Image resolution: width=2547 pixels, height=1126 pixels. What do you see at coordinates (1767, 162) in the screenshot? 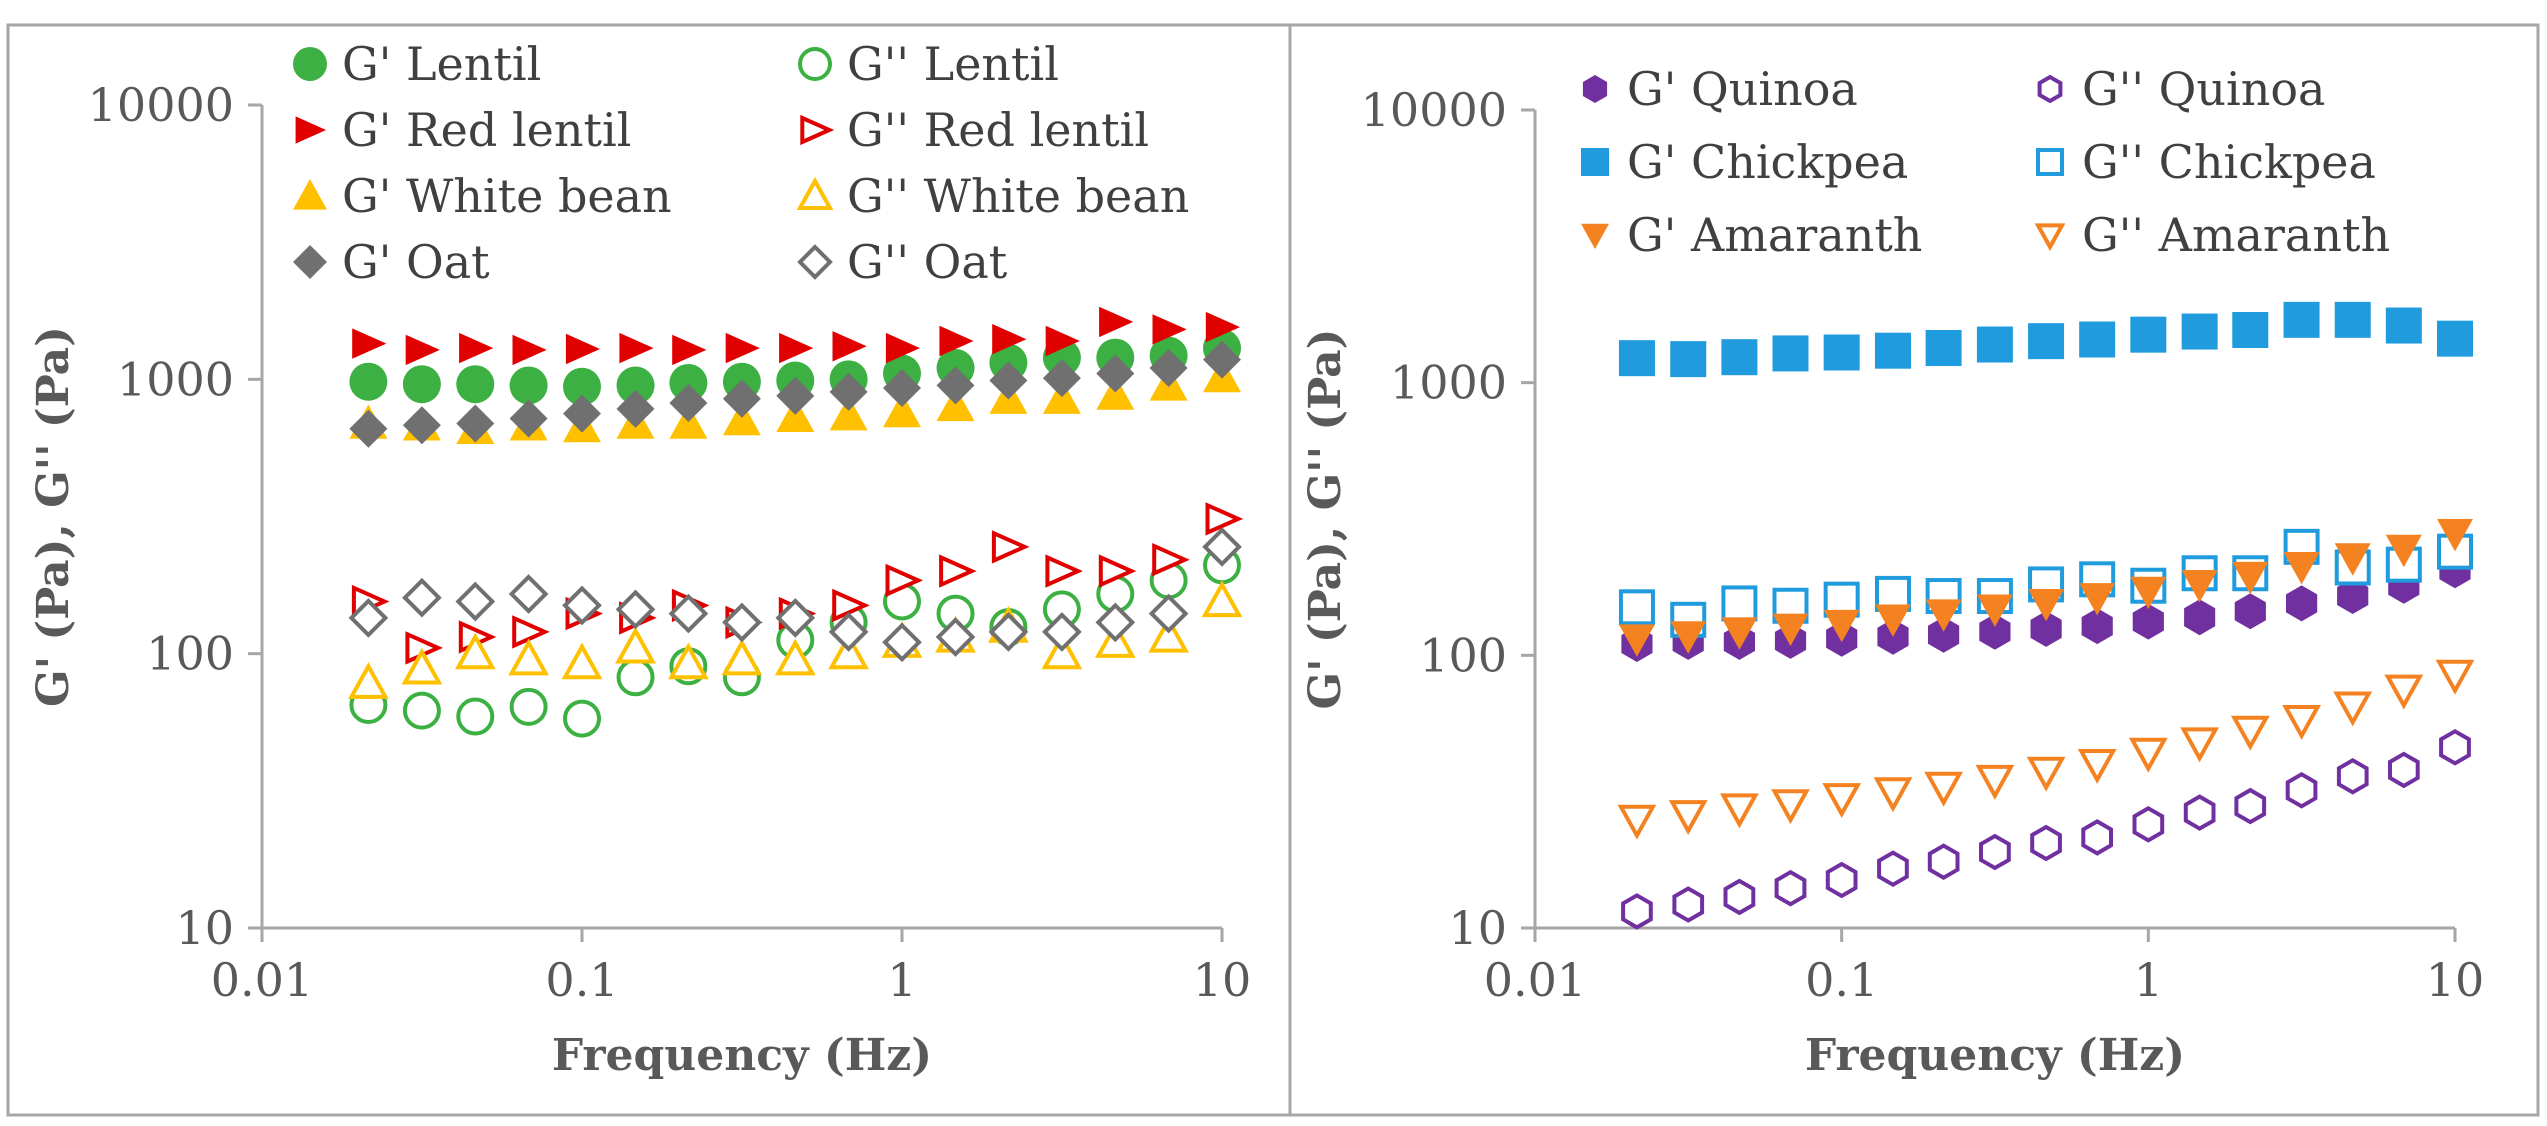
I see `legend-label: G' Chickpea` at bounding box center [1767, 162].